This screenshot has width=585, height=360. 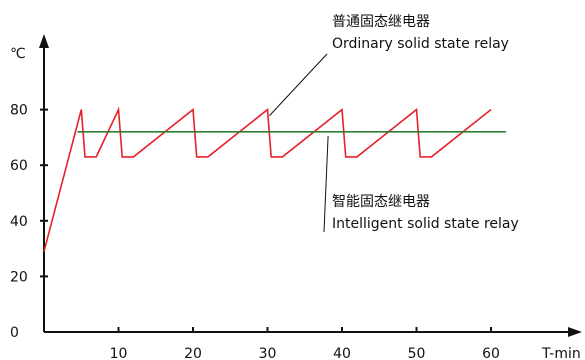 I want to click on y-tick-label: 80, so click(x=19, y=111).